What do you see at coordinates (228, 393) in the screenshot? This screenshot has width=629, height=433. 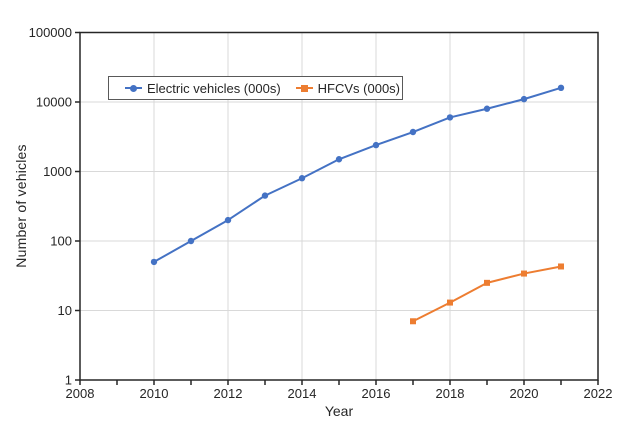 I see `x-tick-label: 2012` at bounding box center [228, 393].